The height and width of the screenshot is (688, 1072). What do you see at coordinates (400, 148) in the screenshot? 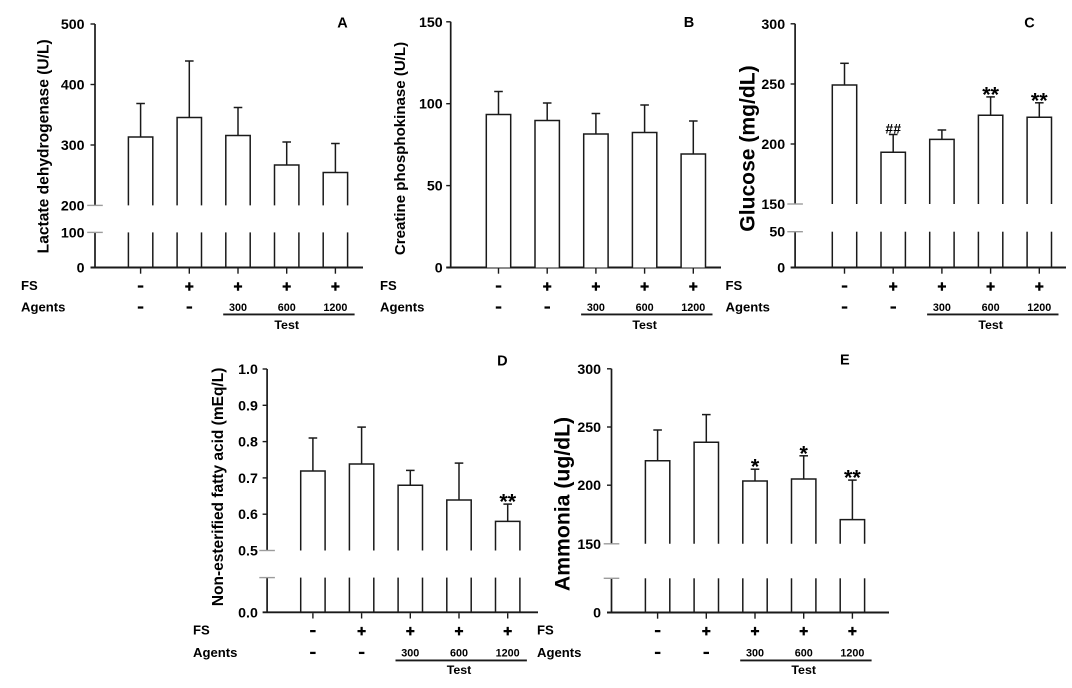
I see `svg-text: Creatine phosphokinase (U/L)` at bounding box center [400, 148].